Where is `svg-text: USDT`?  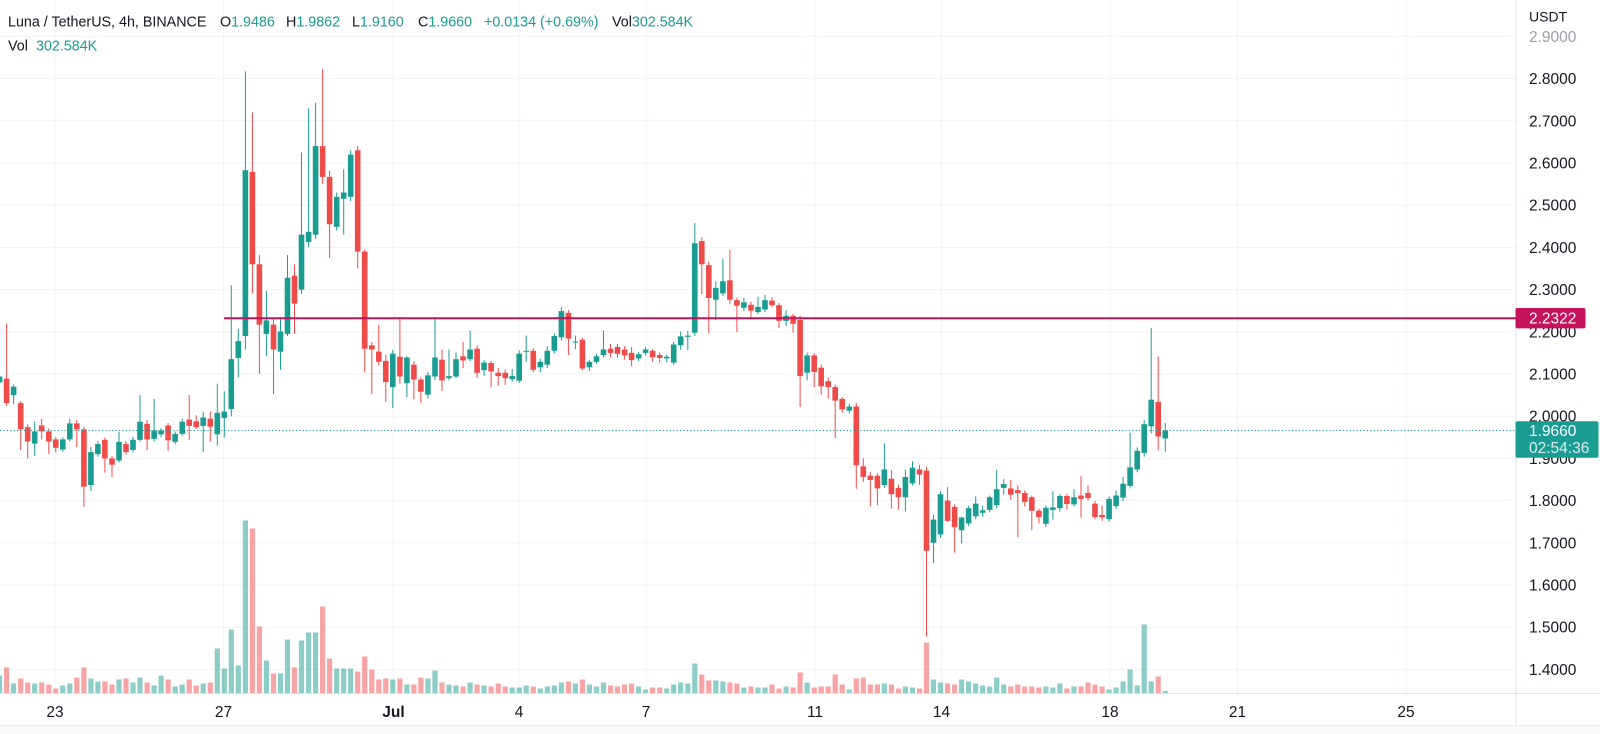 svg-text: USDT is located at coordinates (1548, 17).